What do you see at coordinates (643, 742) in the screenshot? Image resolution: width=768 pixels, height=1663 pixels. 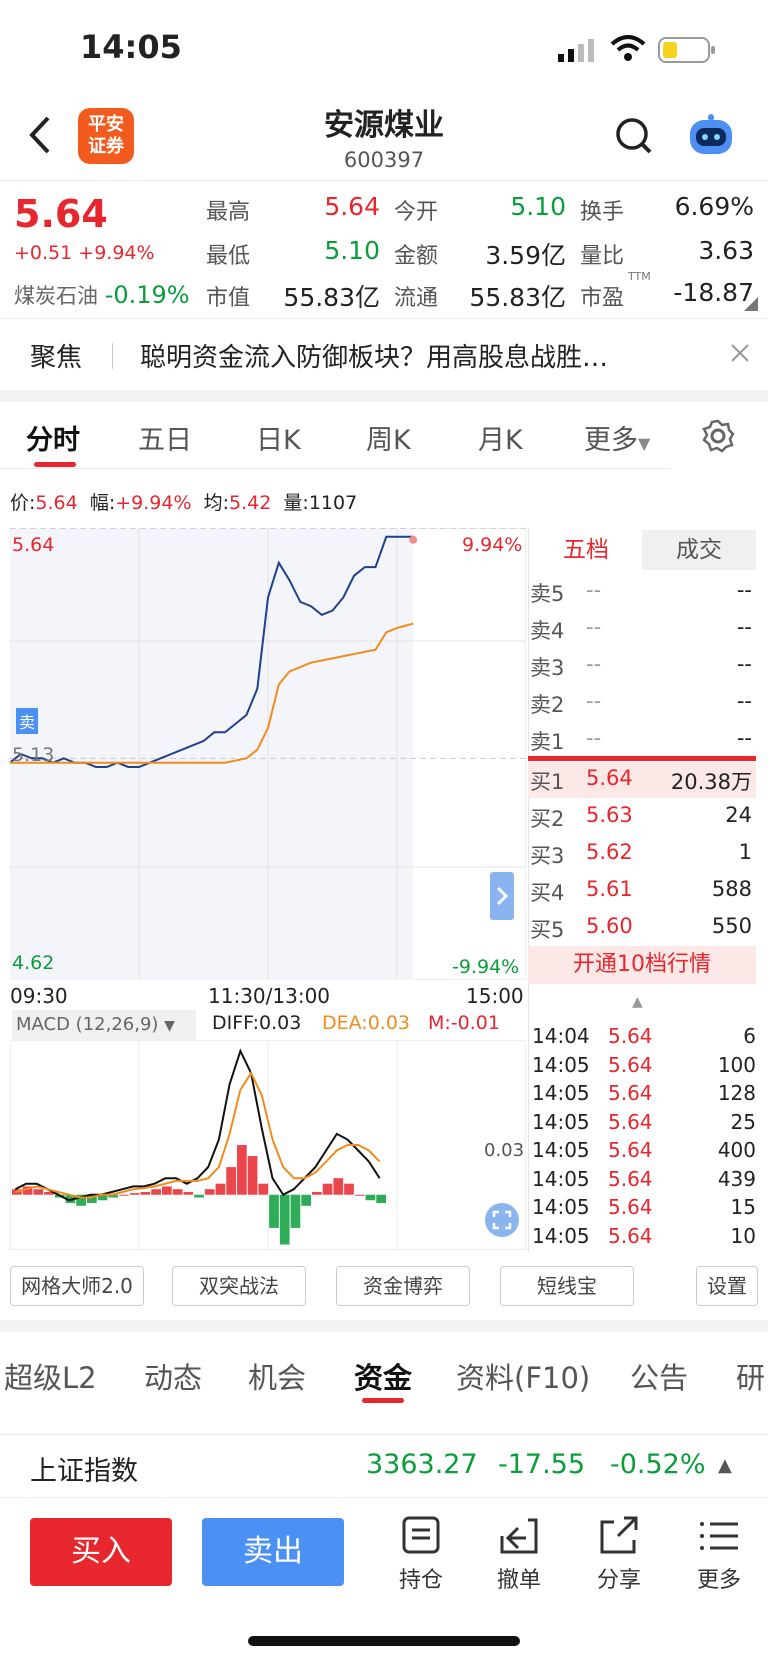 I see `ask-row: 卖1 -- --` at bounding box center [643, 742].